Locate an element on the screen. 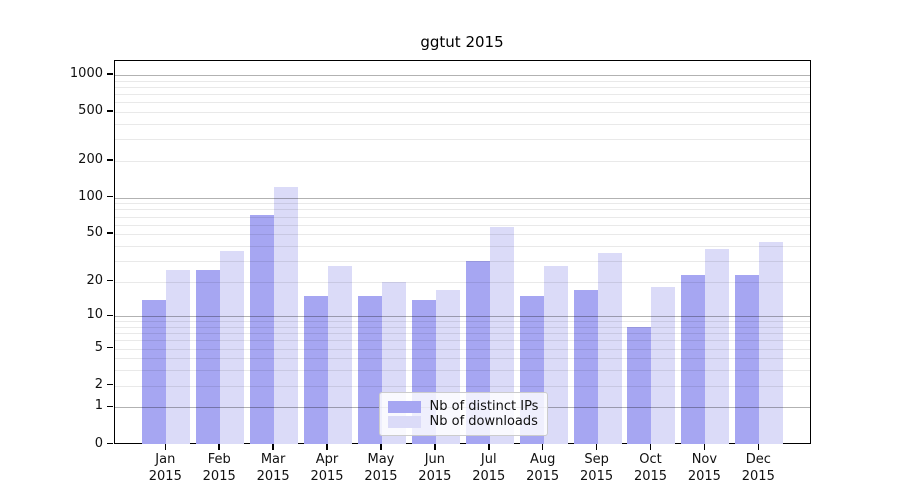 The image size is (900, 500). bar-downloads-mar is located at coordinates (286, 316).